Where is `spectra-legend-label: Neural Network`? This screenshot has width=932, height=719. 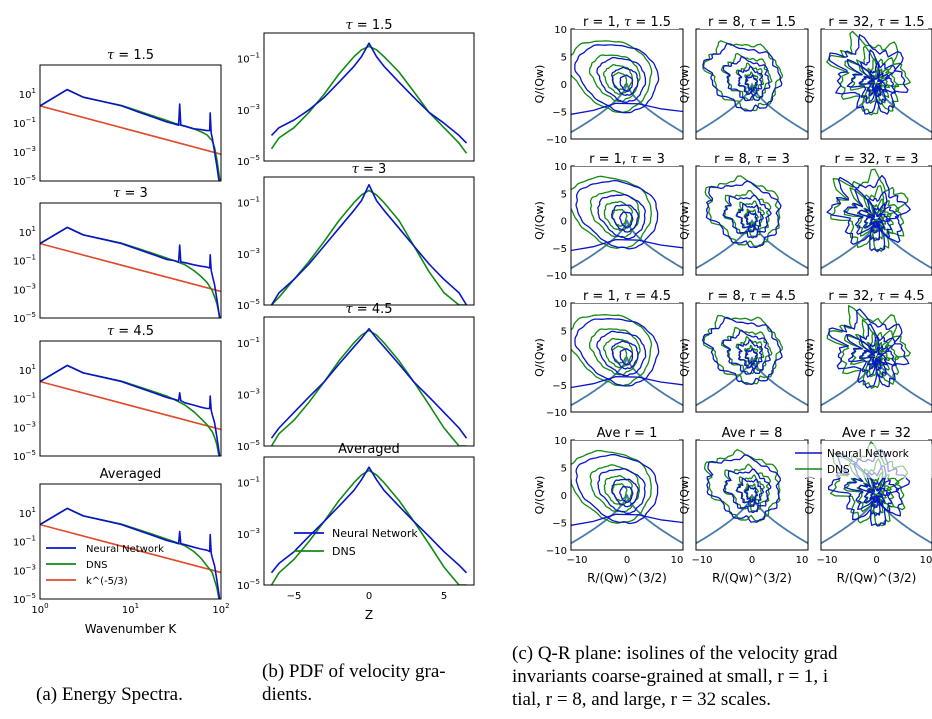
spectra-legend-label: Neural Network is located at coordinates (125, 549).